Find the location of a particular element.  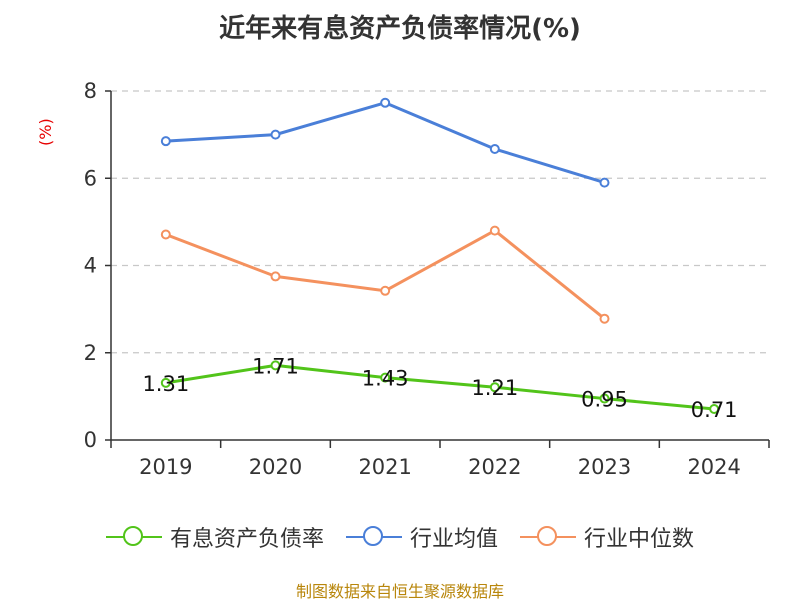

legend-item: 有息资产负债率 is located at coordinates (214, 537).